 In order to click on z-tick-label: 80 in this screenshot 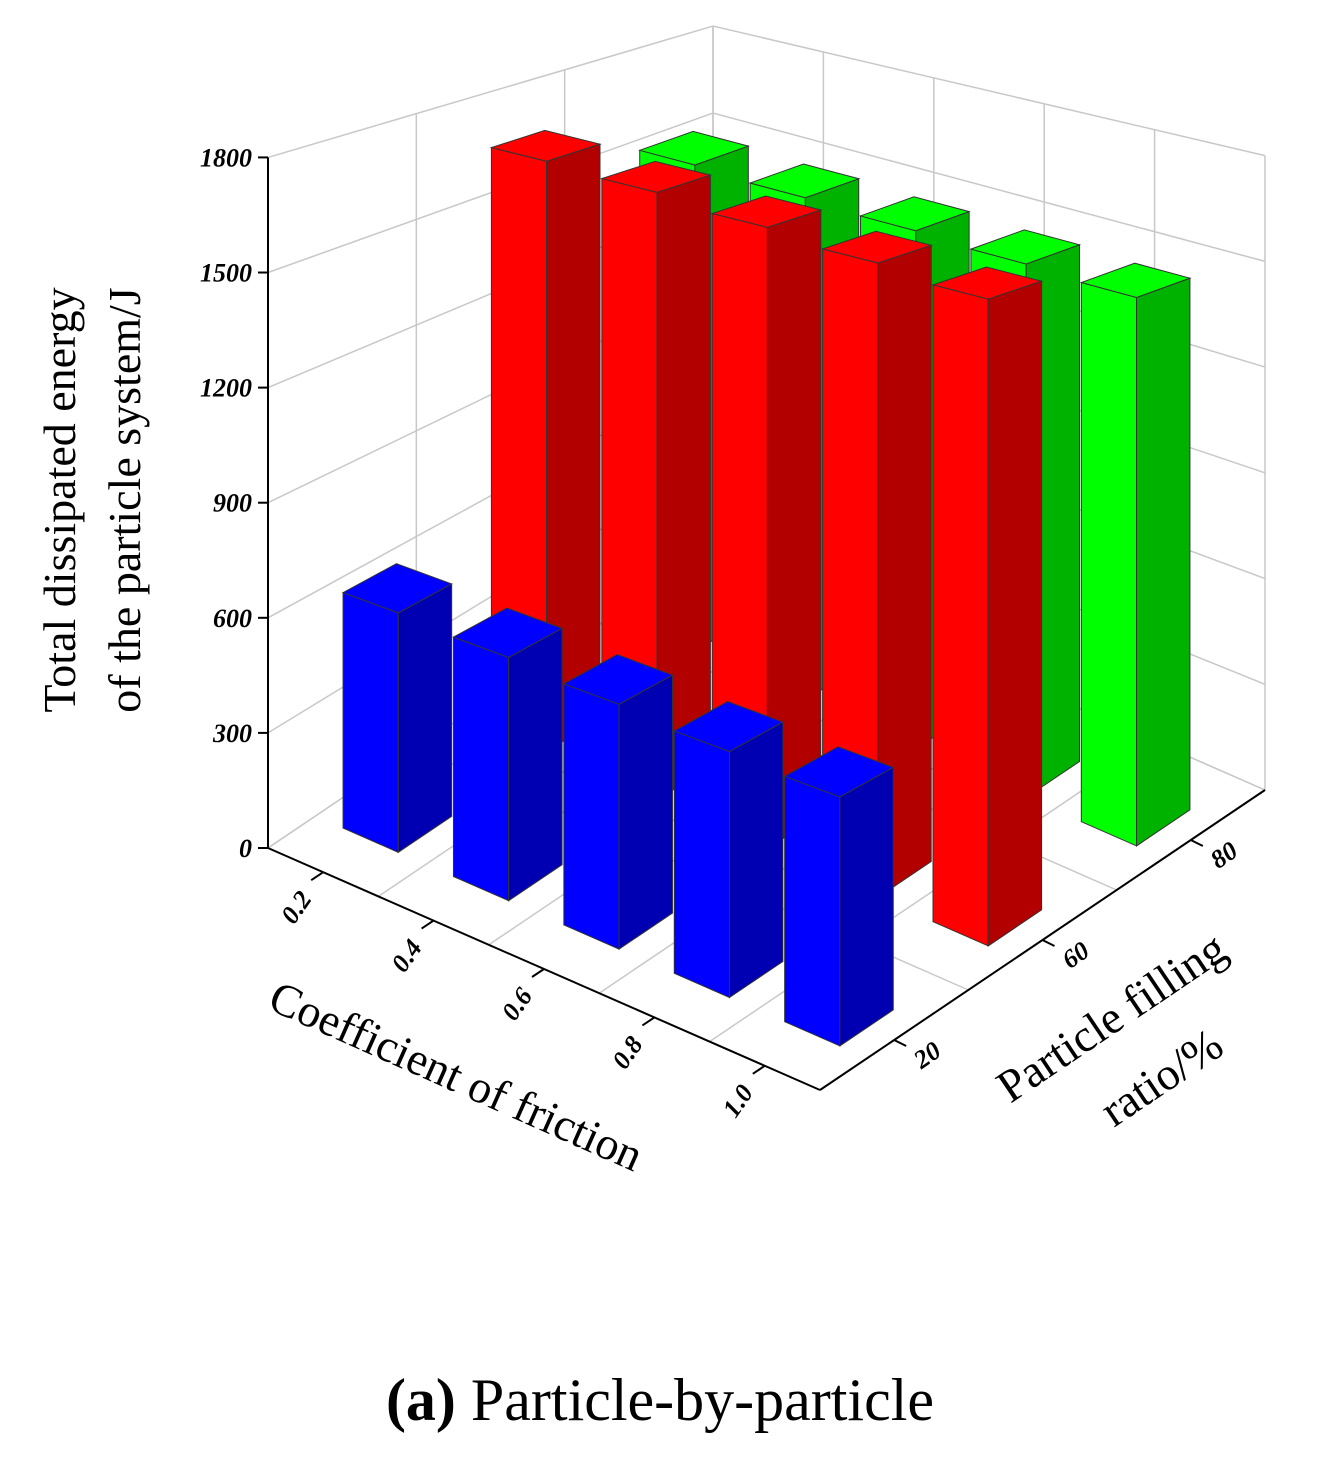, I will do `click(1224, 855)`.